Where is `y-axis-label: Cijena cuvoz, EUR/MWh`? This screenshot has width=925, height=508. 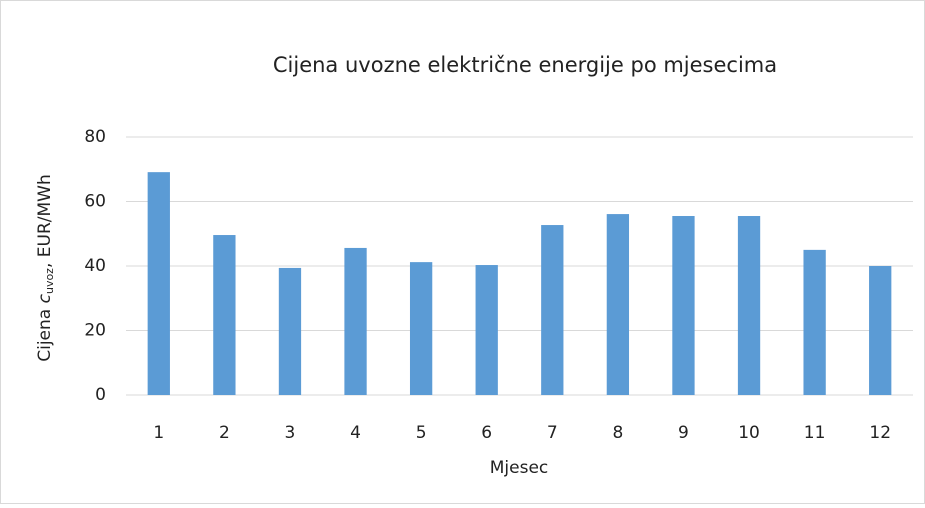
y-axis-label: Cijena cuvoz, EUR/MWh is located at coordinates (45, 268).